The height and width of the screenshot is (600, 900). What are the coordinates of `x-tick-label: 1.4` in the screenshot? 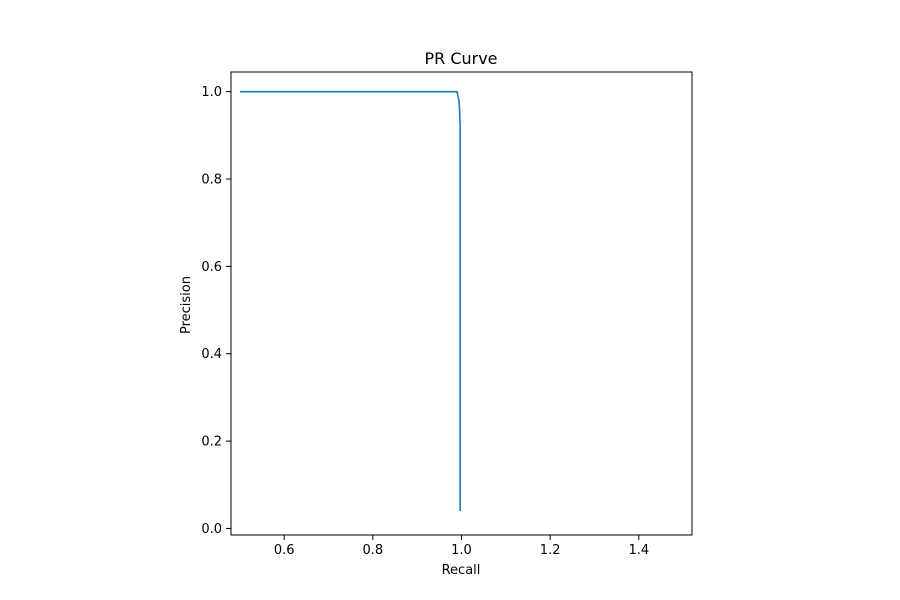 It's located at (638, 550).